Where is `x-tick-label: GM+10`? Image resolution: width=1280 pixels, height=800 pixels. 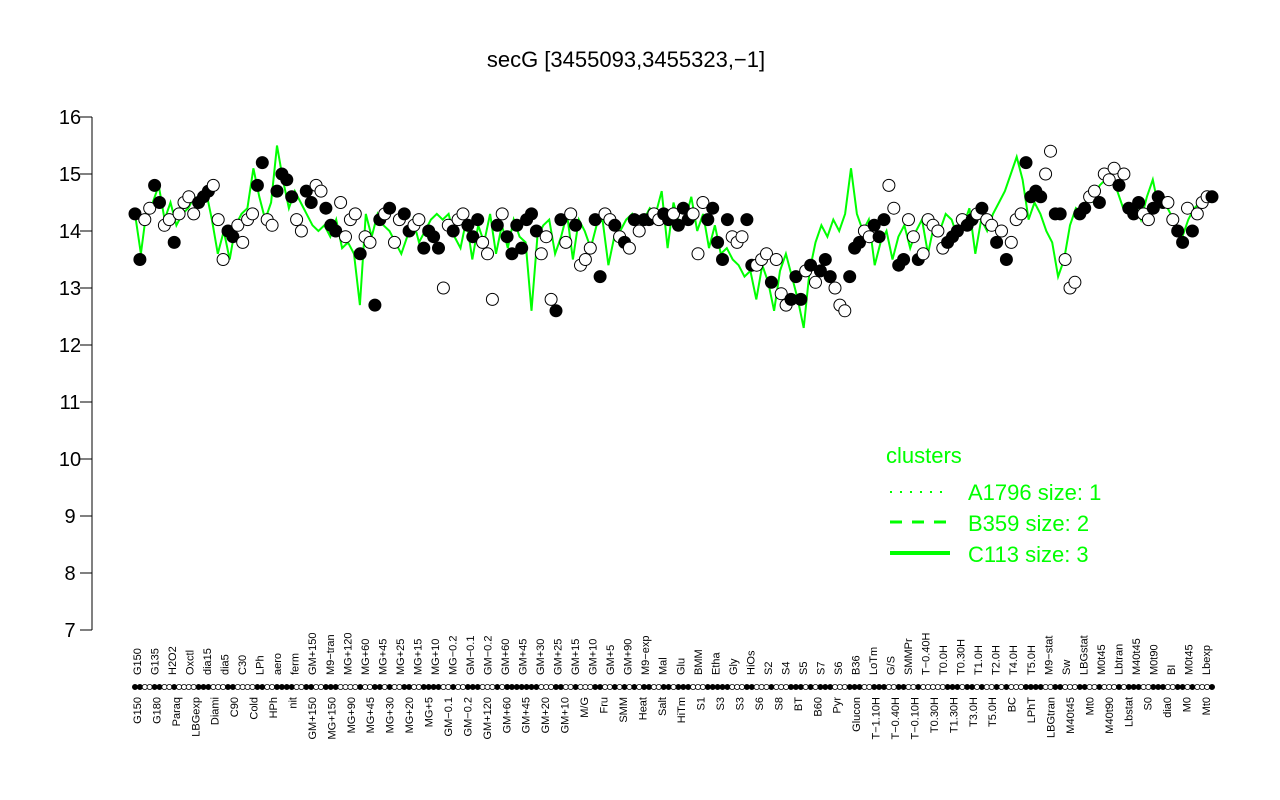
x-tick-label: GM+10 is located at coordinates (594, 657).